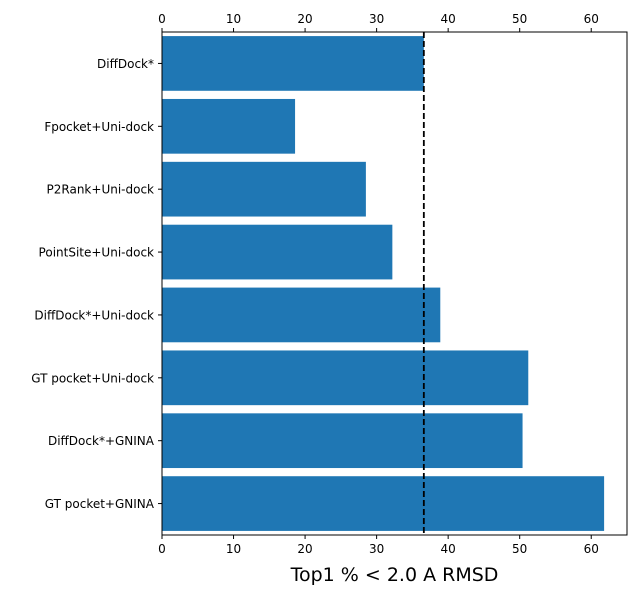  I want to click on x-tick-label-top: 30, so click(376, 19).